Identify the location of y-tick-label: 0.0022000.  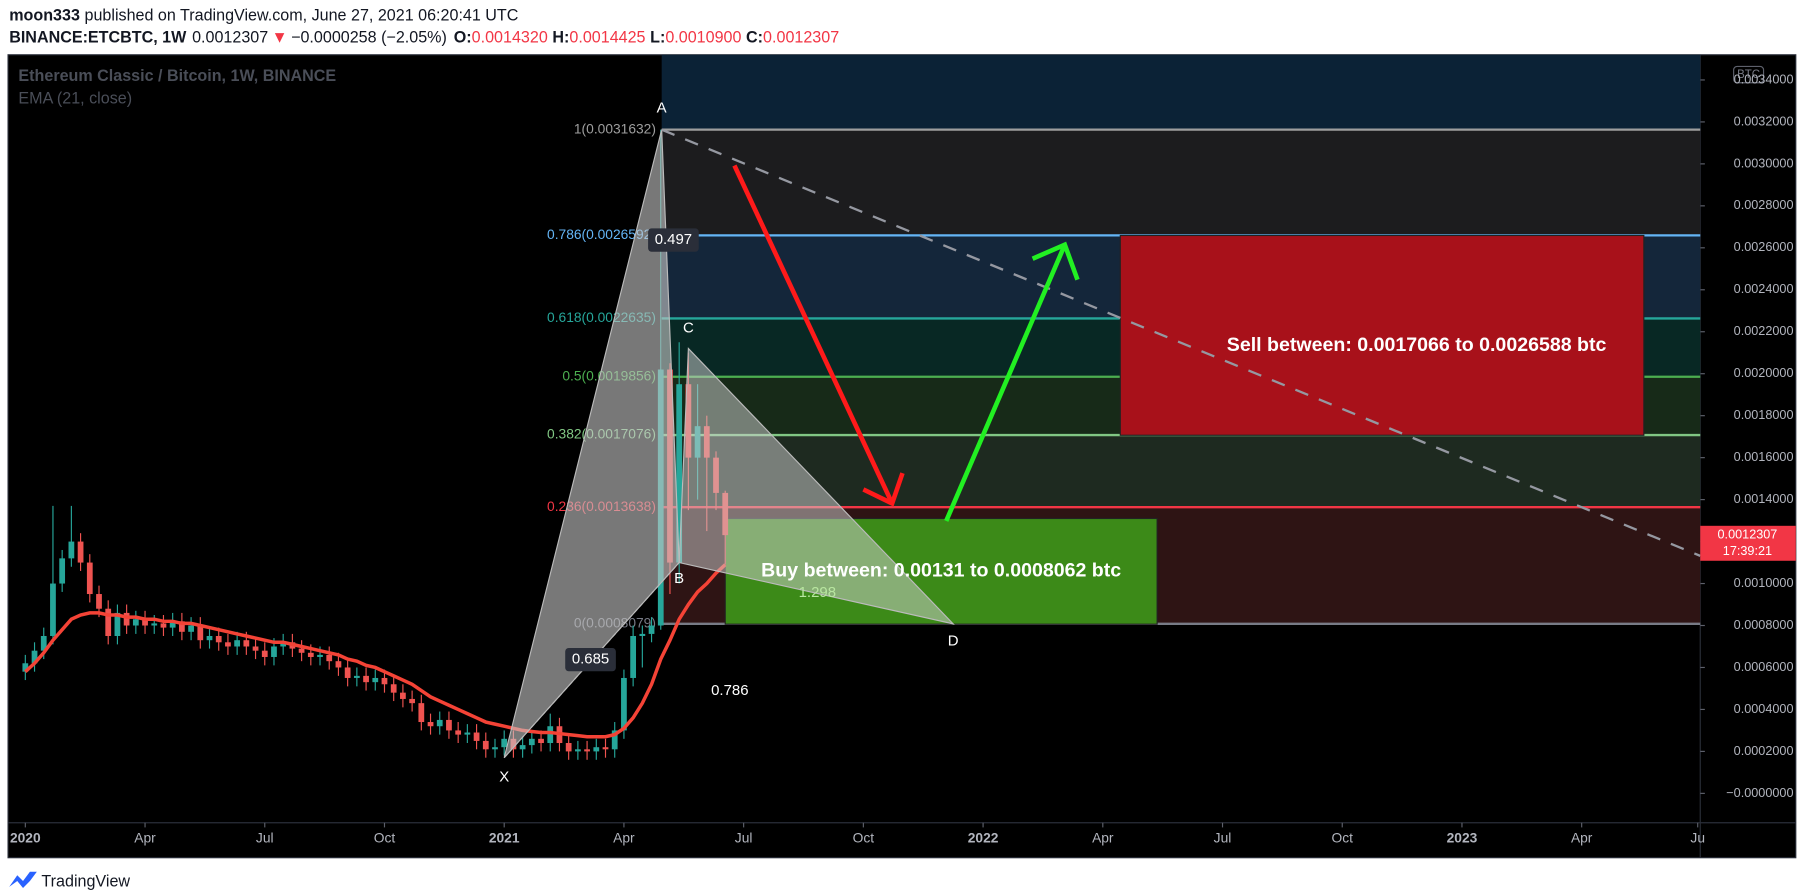
(1764, 330).